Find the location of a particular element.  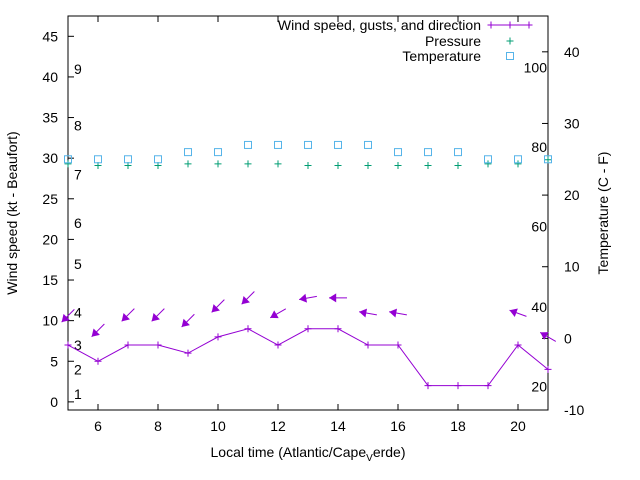

x-tick-label: 18 is located at coordinates (458, 426).